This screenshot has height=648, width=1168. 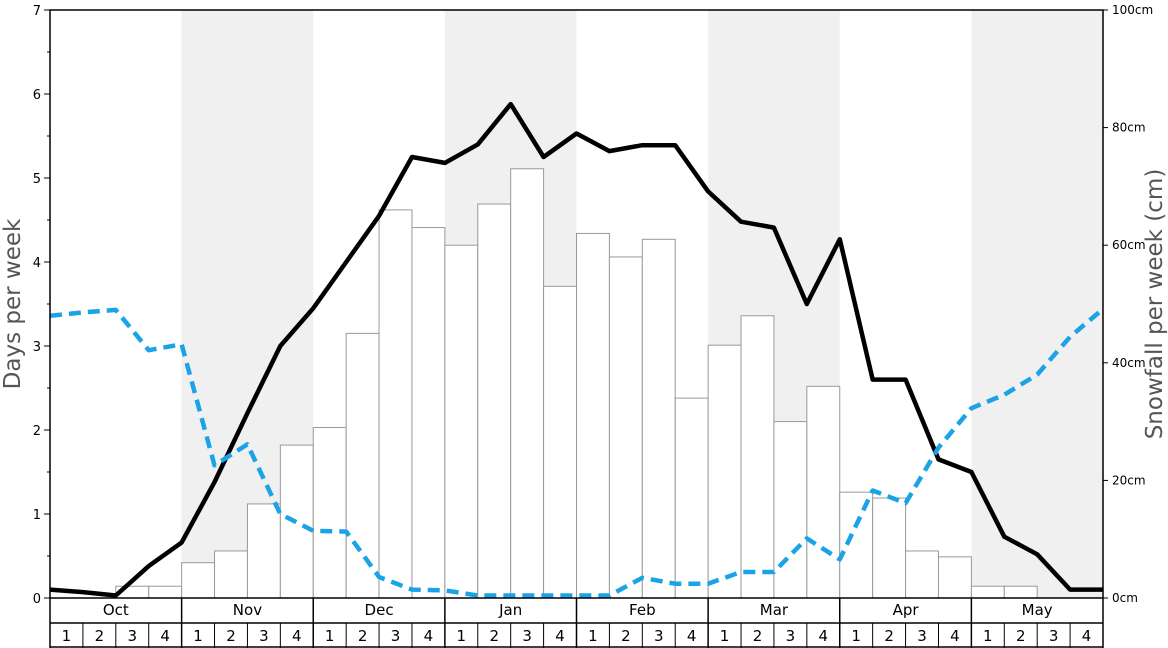 What do you see at coordinates (37, 515) in the screenshot?
I see `left-tick-label: 1` at bounding box center [37, 515].